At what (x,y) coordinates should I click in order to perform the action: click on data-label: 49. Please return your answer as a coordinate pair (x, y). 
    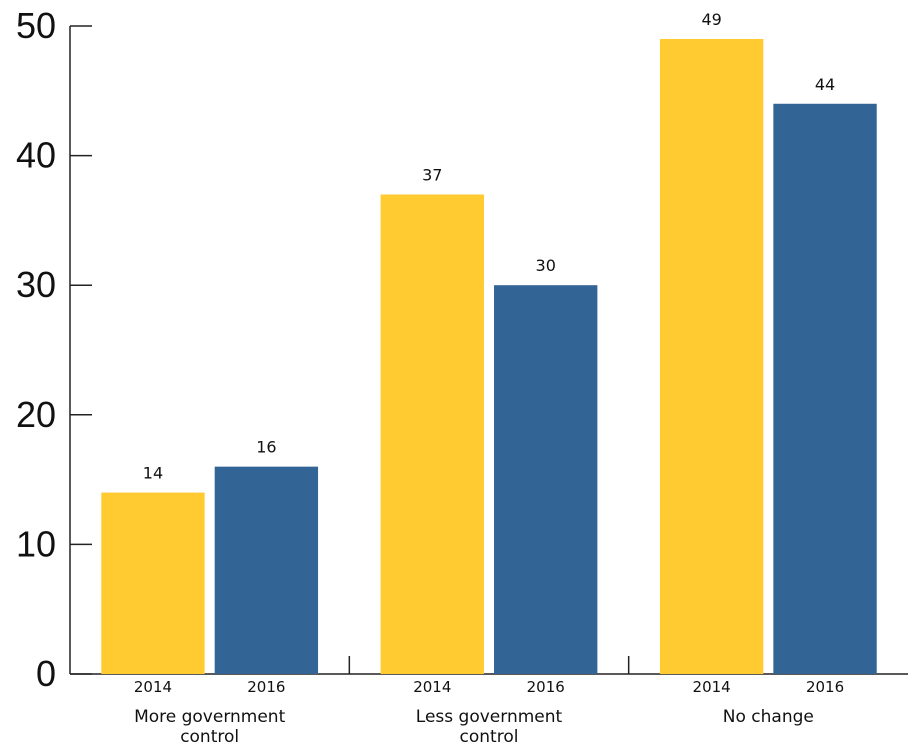
    Looking at the image, I should click on (711, 19).